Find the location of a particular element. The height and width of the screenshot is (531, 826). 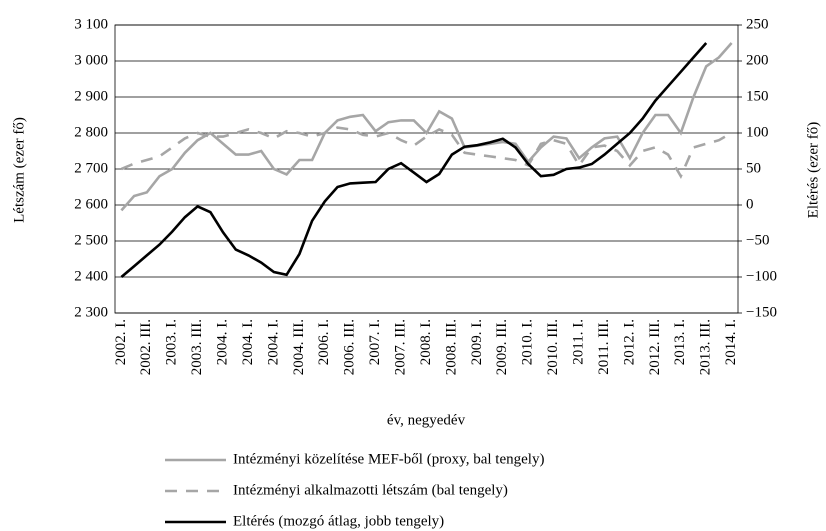

x-tick-label: 2002. III. is located at coordinates (146, 347).